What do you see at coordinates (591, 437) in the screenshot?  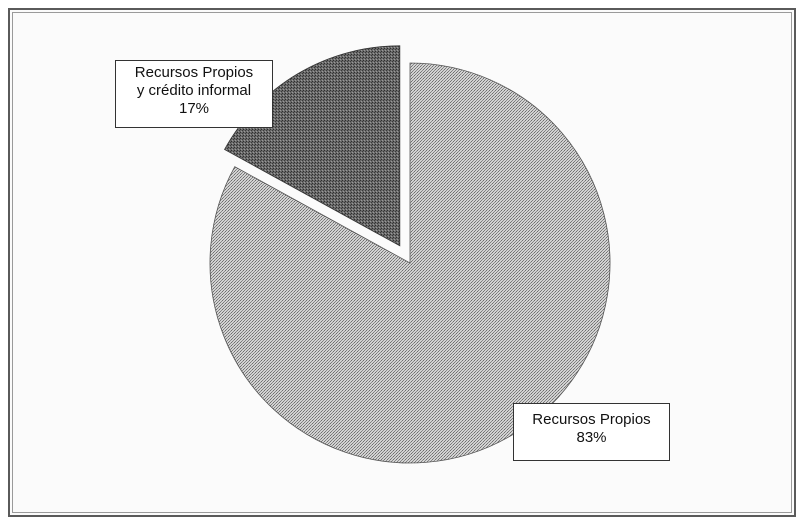 I see `slice-label-percent: 83%` at bounding box center [591, 437].